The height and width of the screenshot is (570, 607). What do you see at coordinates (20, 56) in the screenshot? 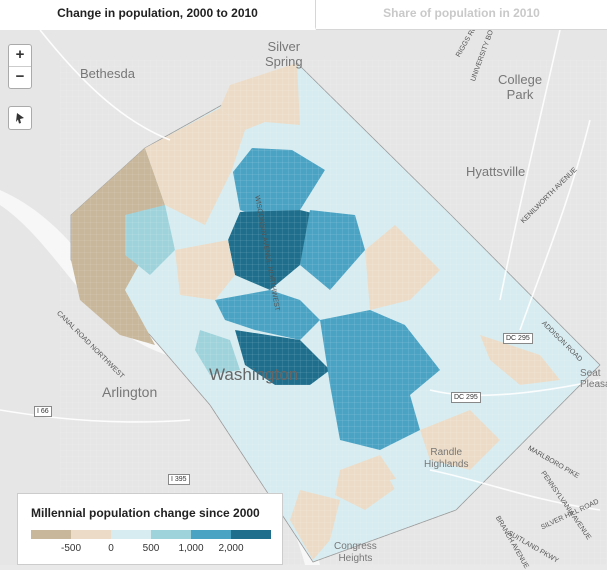
I see `zoom-in-button: +` at bounding box center [20, 56].